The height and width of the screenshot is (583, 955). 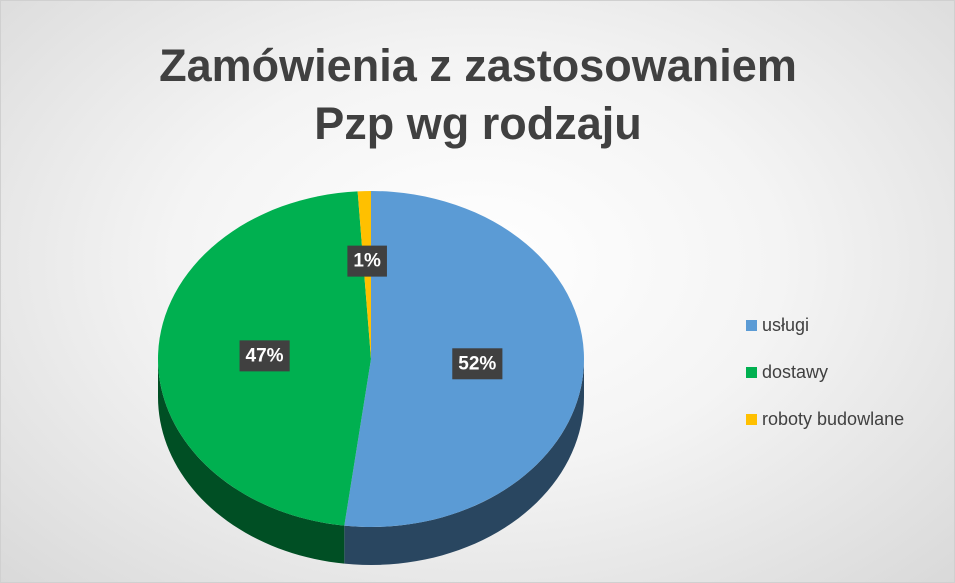 I want to click on data-label-group: 47%, so click(x=264, y=356).